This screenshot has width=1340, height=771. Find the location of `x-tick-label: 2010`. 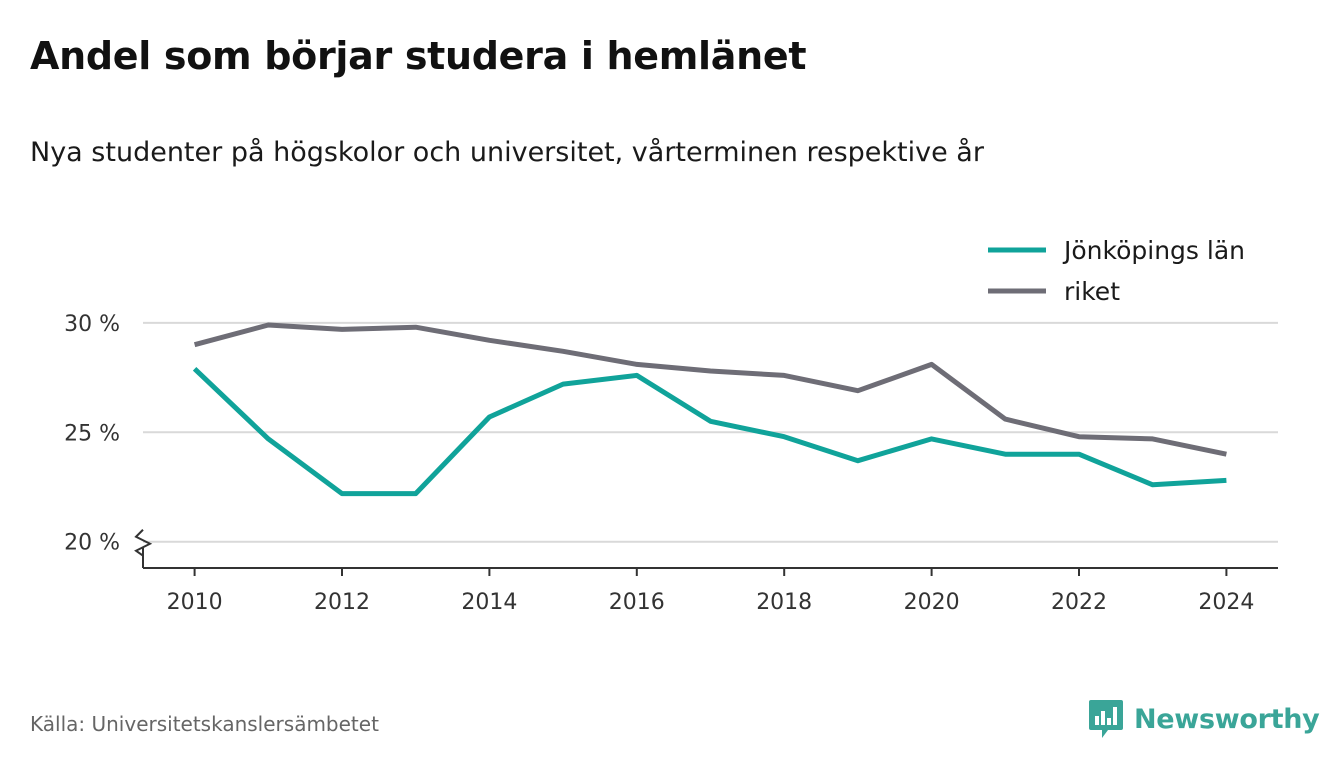

x-tick-label: 2010 is located at coordinates (195, 602).